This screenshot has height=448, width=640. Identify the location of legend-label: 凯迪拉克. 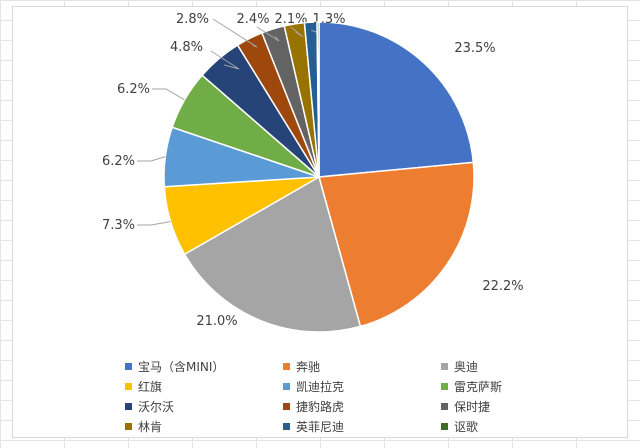
(320, 386).